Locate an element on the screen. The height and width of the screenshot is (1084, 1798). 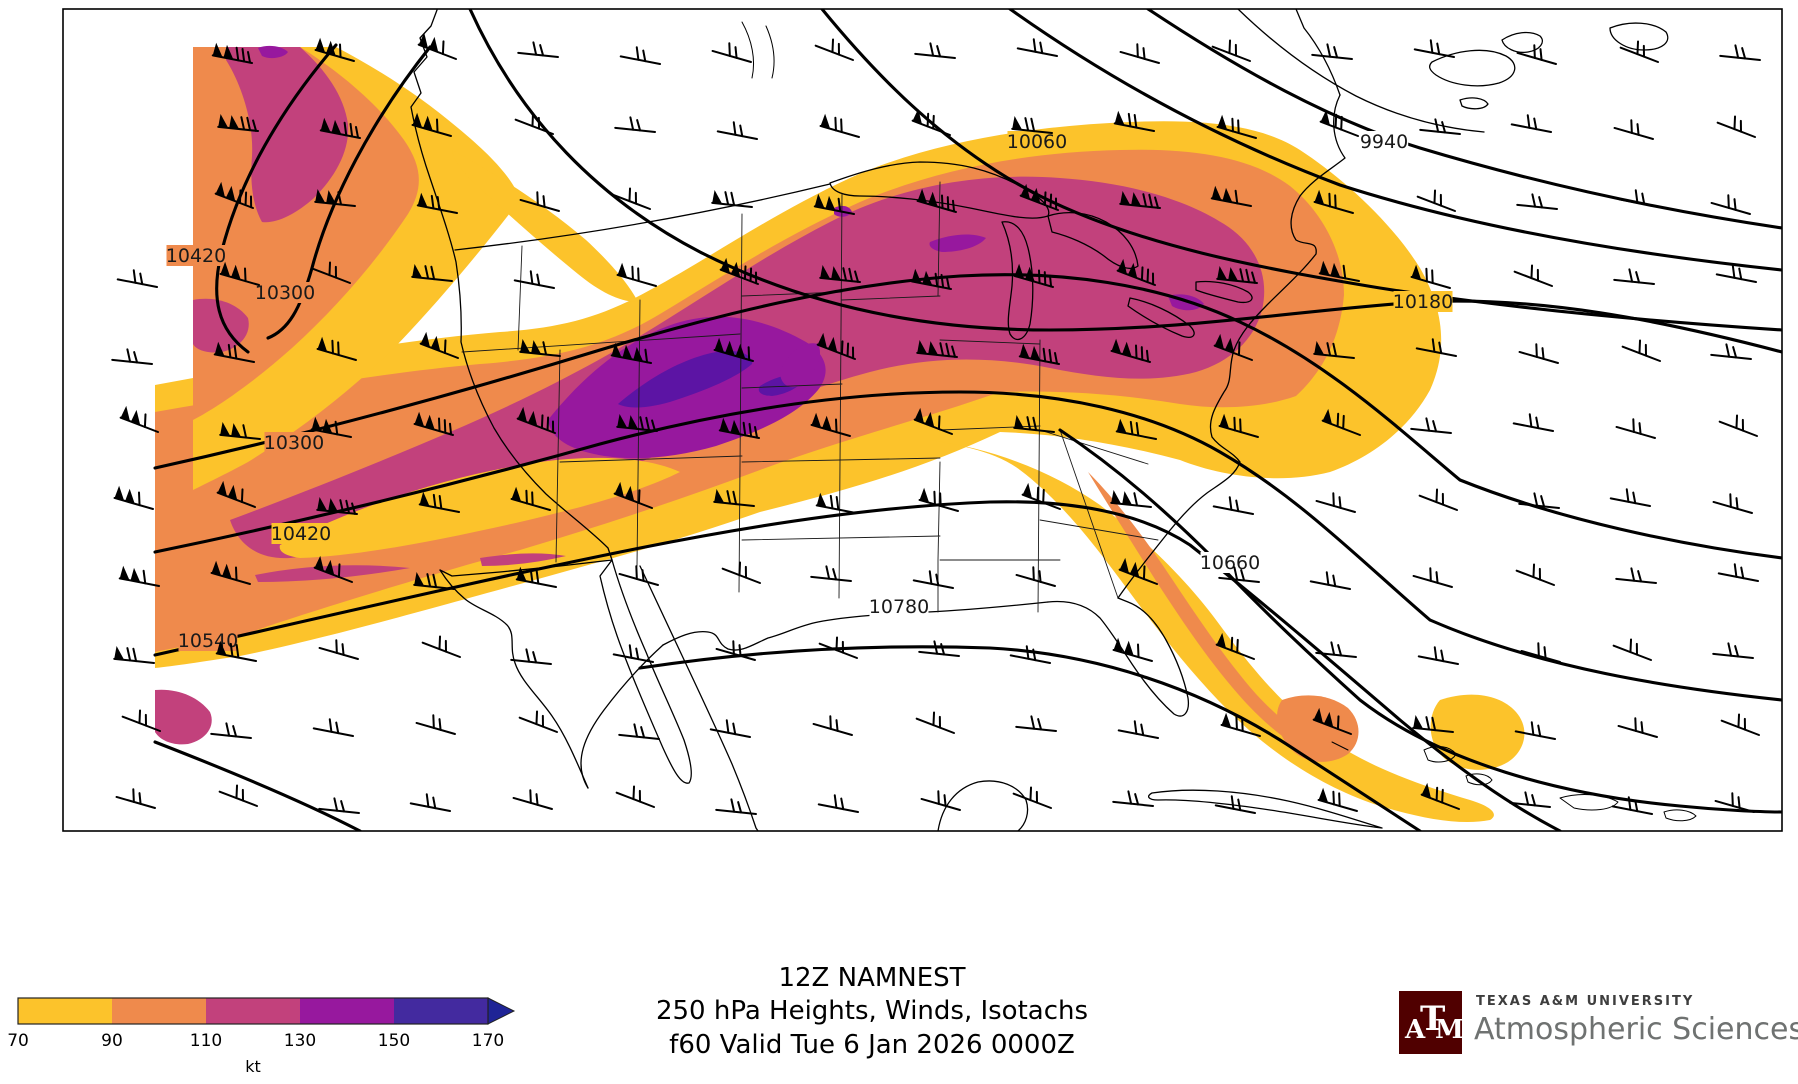
isotach-fill-70kt-tongue is located at coordinates (479, 507).